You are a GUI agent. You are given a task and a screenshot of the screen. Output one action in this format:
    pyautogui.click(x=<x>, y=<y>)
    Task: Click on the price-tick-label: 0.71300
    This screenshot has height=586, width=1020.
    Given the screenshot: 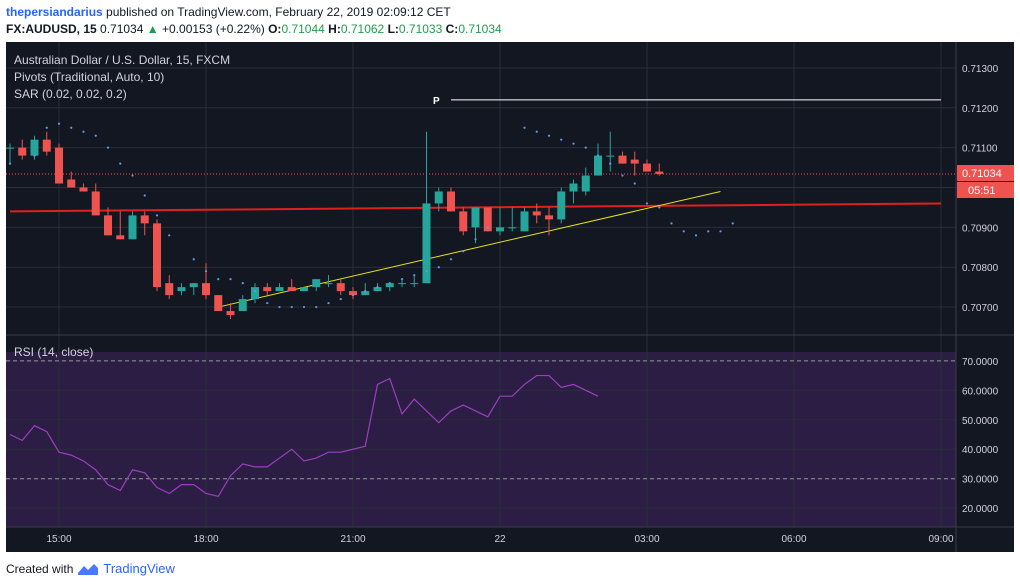 What is the action you would take?
    pyautogui.click(x=980, y=69)
    